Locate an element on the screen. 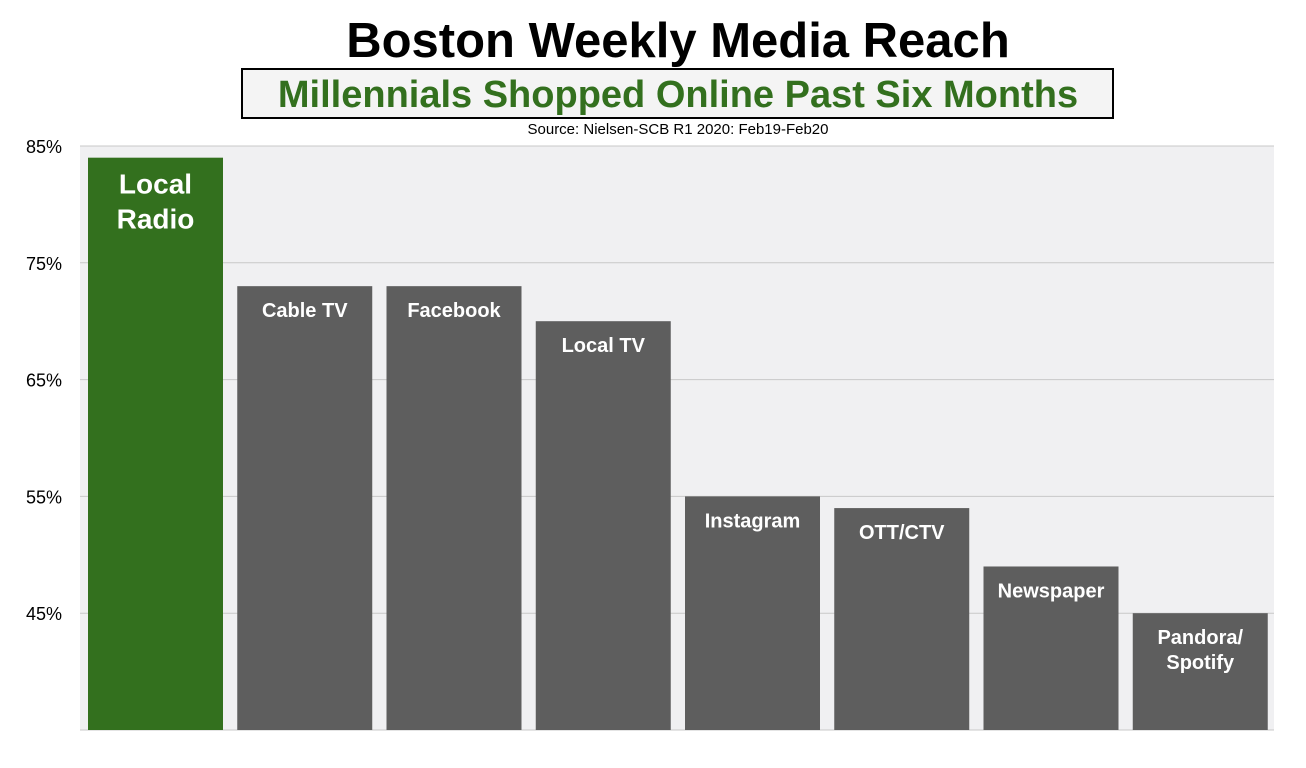  y-tick-label: 65% is located at coordinates (44, 381).